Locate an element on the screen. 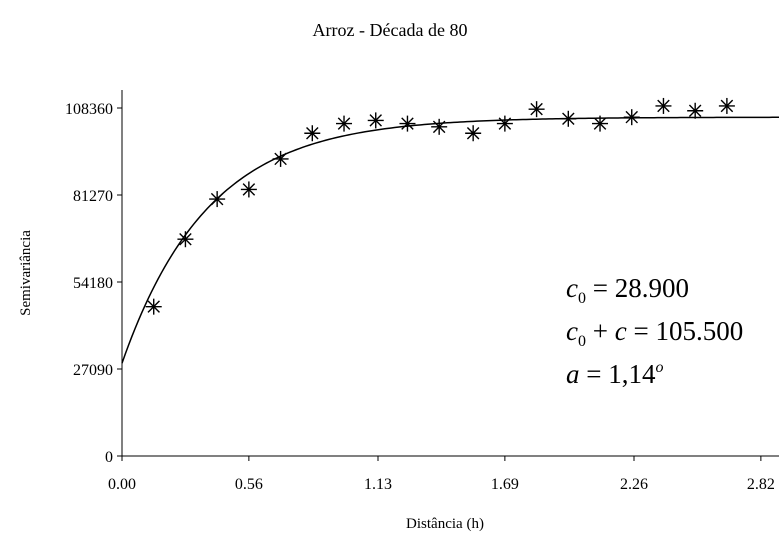 The width and height of the screenshot is (779, 538). y-tick-label: 81270 is located at coordinates (93, 196).